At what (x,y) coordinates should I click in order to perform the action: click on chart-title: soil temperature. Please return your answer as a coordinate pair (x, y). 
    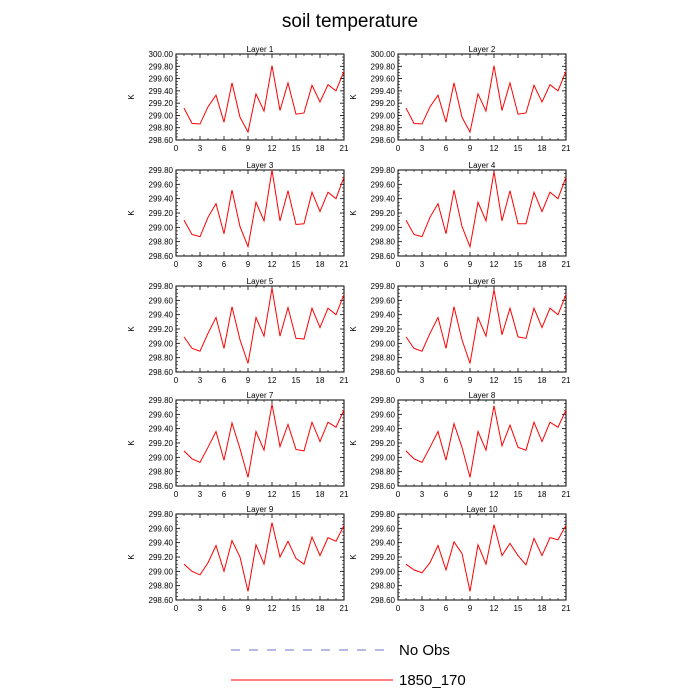
    Looking at the image, I should click on (350, 21).